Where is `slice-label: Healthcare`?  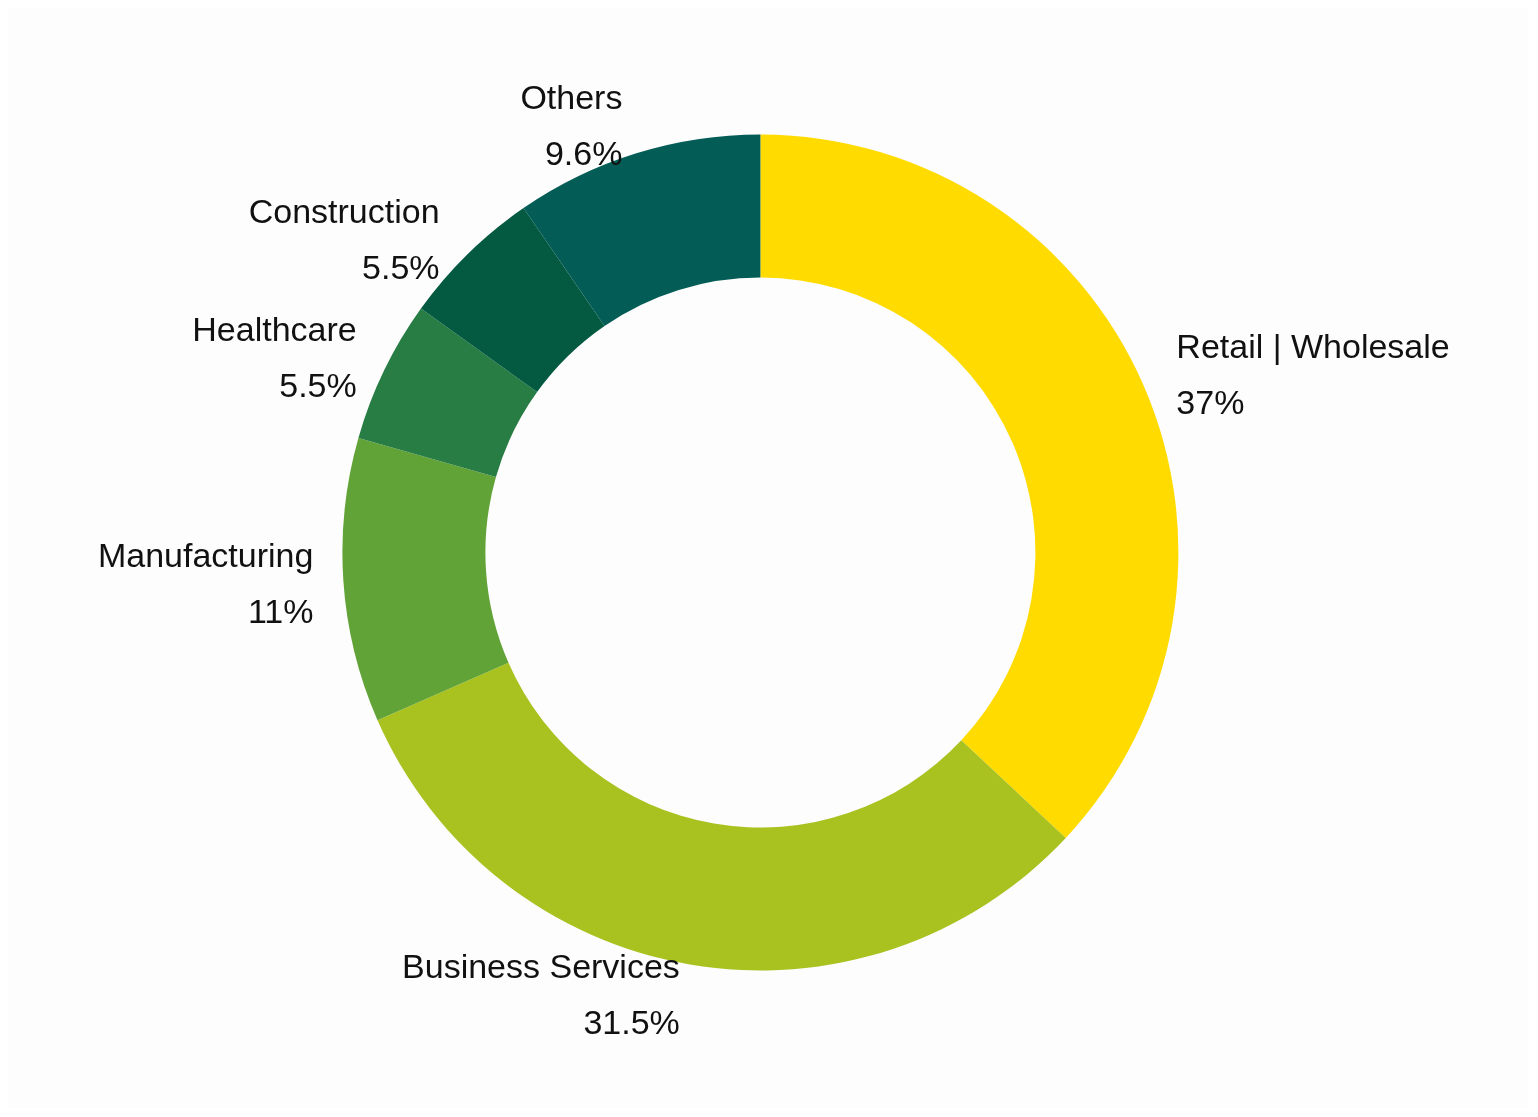 slice-label: Healthcare is located at coordinates (274, 329).